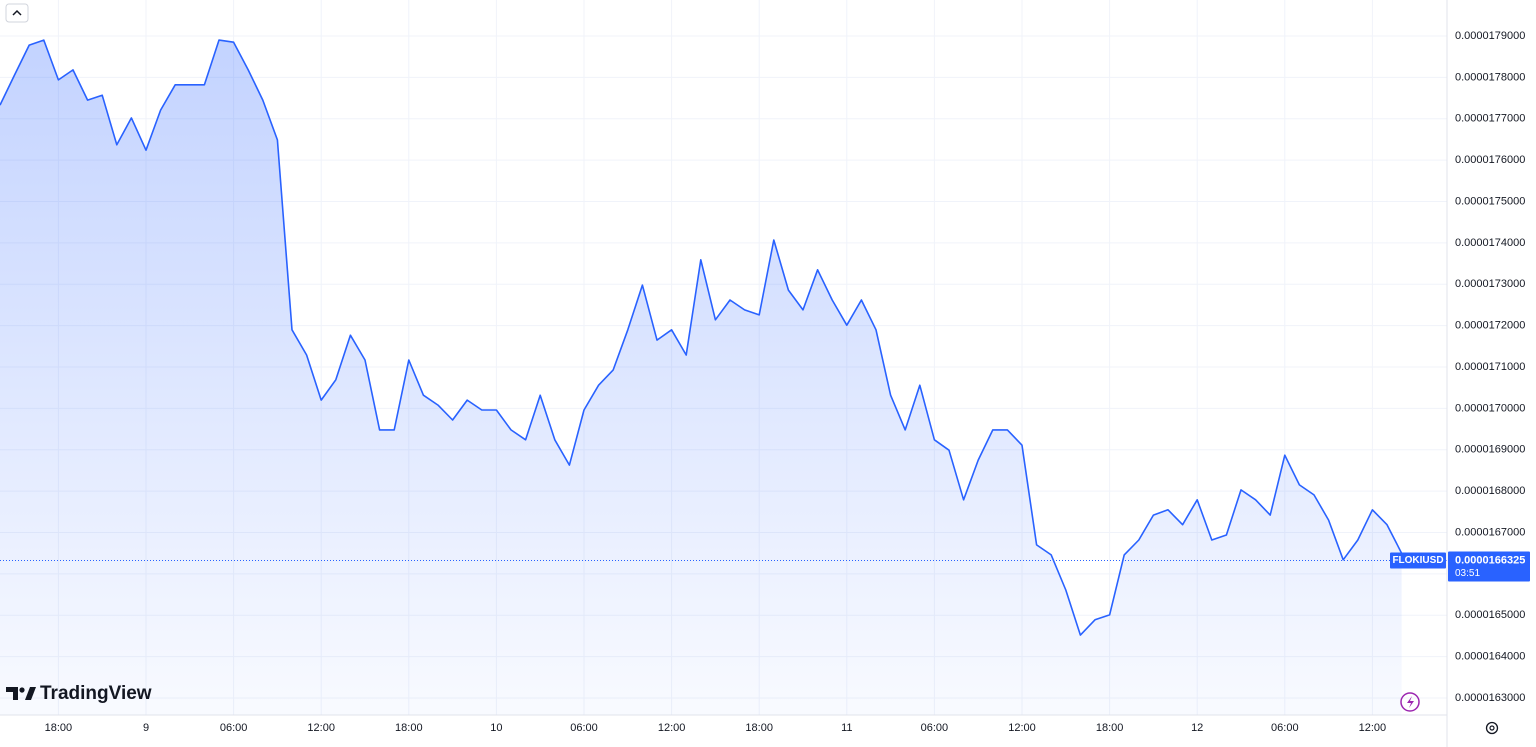  What do you see at coordinates (1490, 326) in the screenshot?
I see `y-tick-label: 0.0000172000` at bounding box center [1490, 326].